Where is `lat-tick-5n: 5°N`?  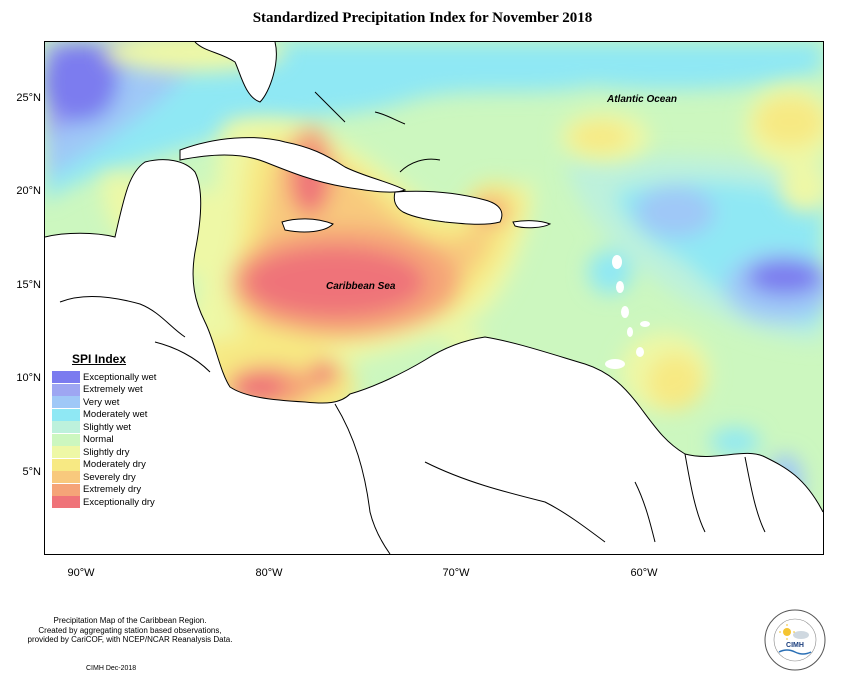
lat-tick-5n: 5°N is located at coordinates (31, 472).